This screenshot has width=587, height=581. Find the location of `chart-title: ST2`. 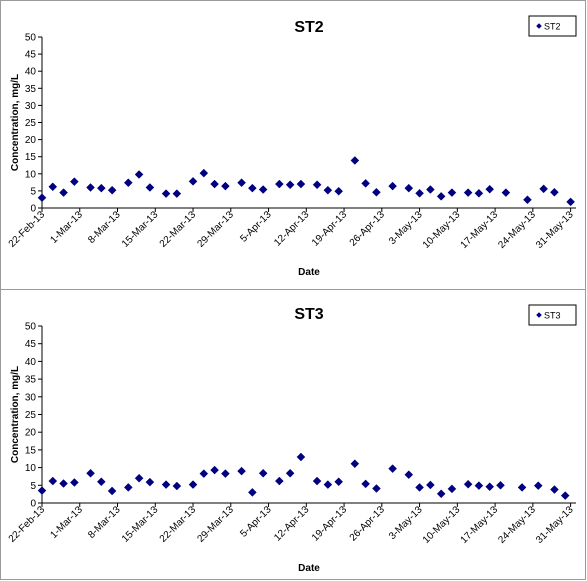

chart-title: ST2 is located at coordinates (308, 27).